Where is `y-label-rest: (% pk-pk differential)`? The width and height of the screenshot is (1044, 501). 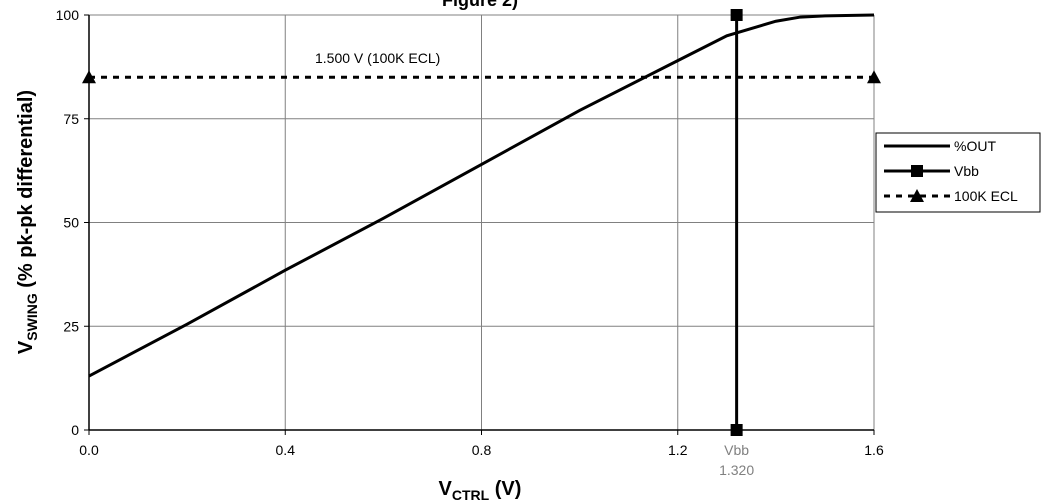 y-label-rest: (% pk-pk differential) is located at coordinates (26, 191).